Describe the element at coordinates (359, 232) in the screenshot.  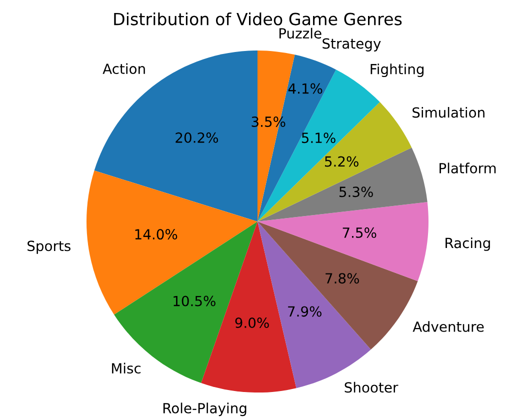
I see `data-label: 7.5%` at that location.